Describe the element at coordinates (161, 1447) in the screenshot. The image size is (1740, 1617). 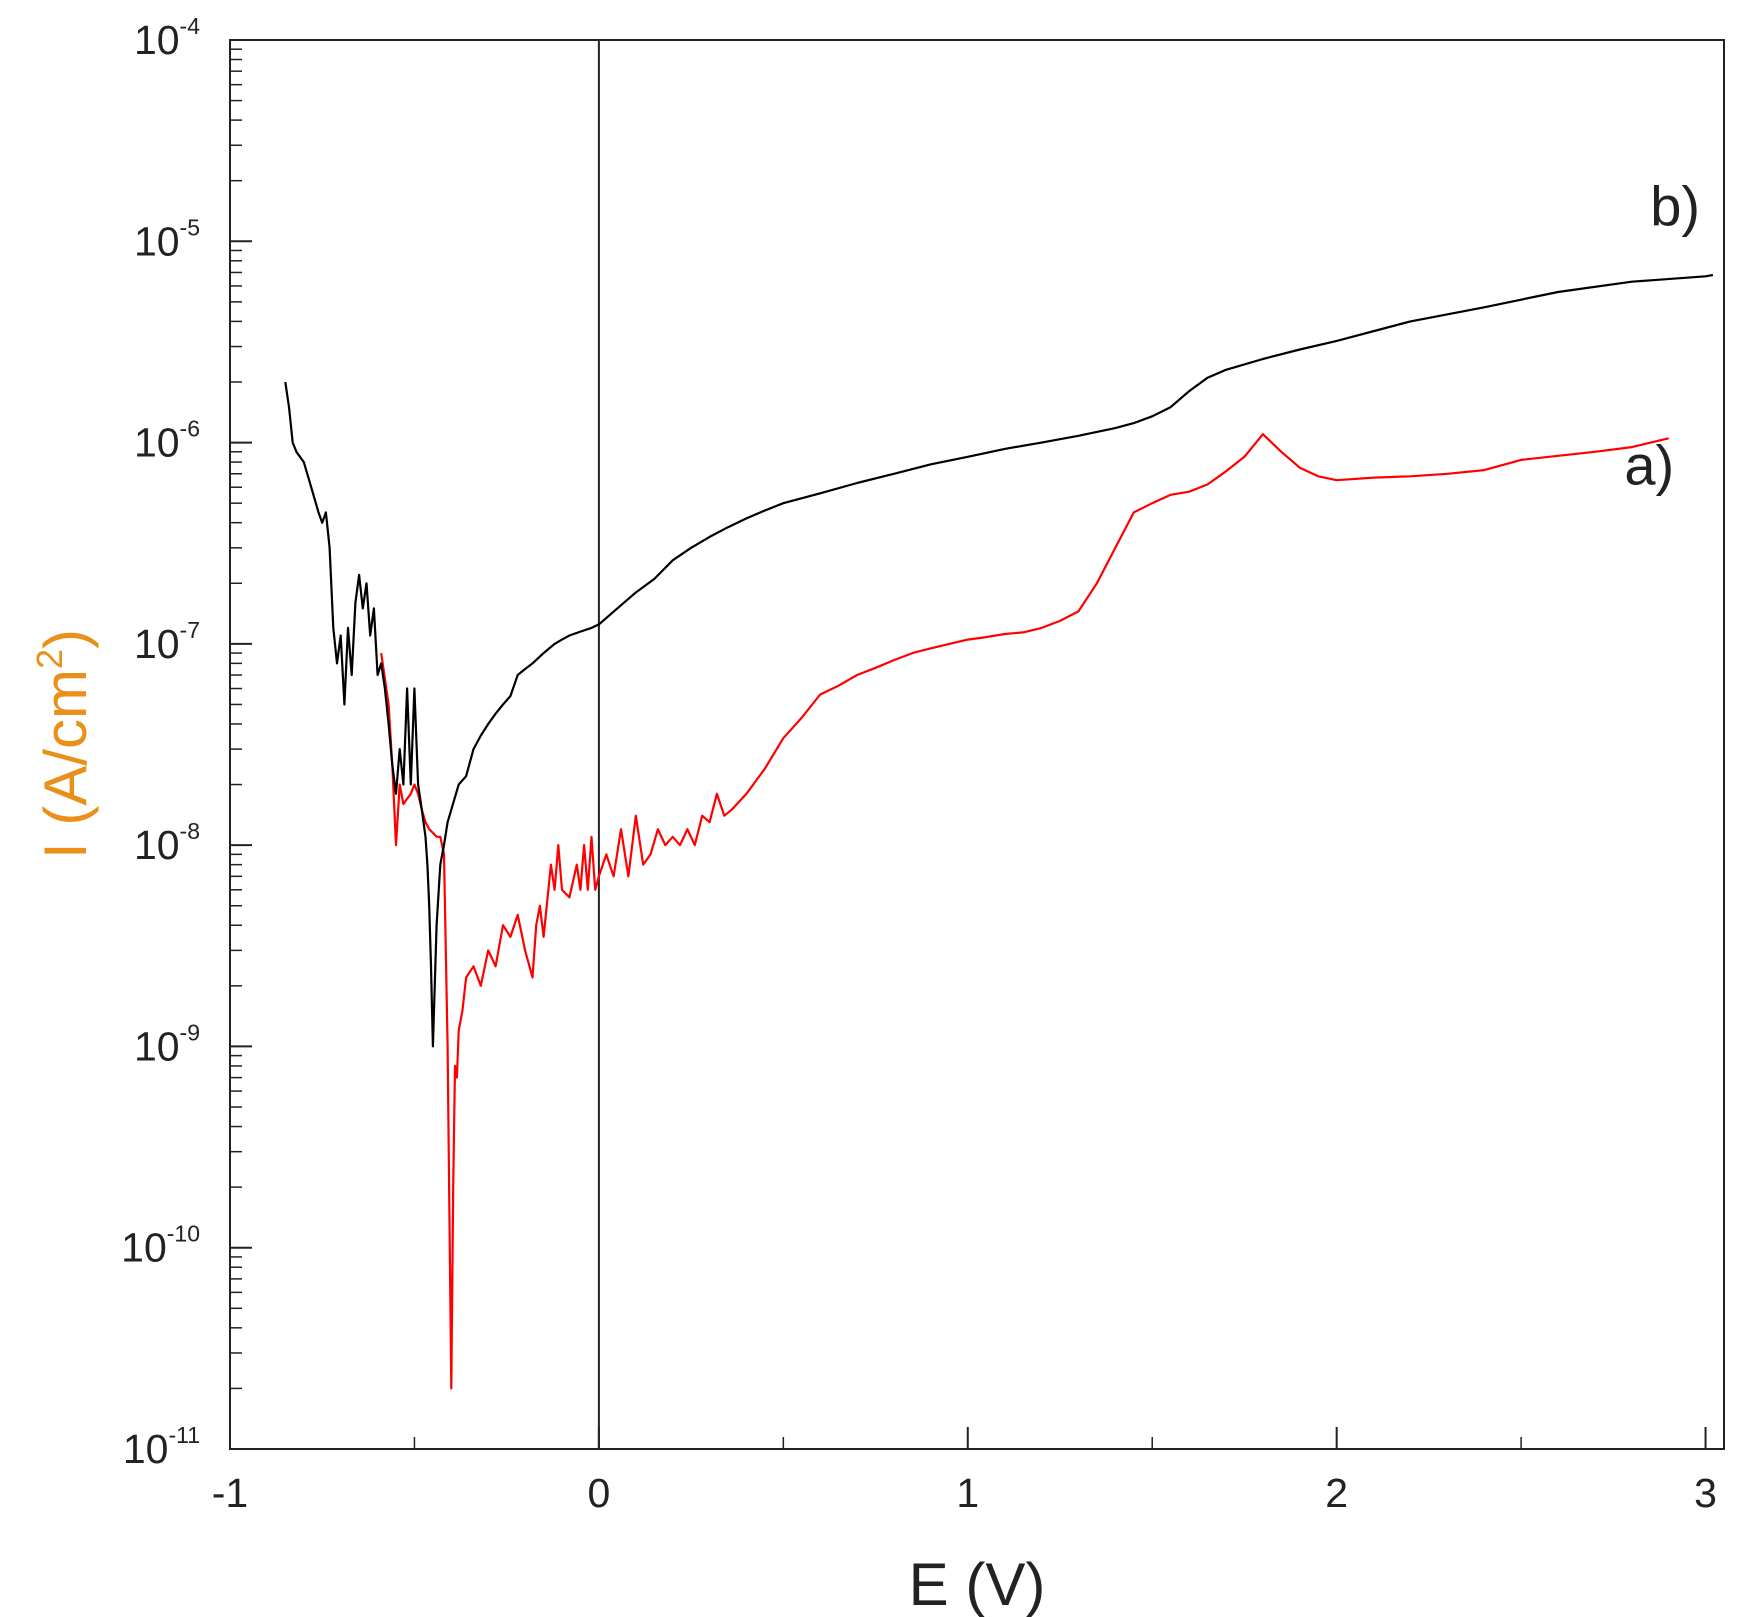
I see `y-tick-label: 10⁻¹¹` at that location.